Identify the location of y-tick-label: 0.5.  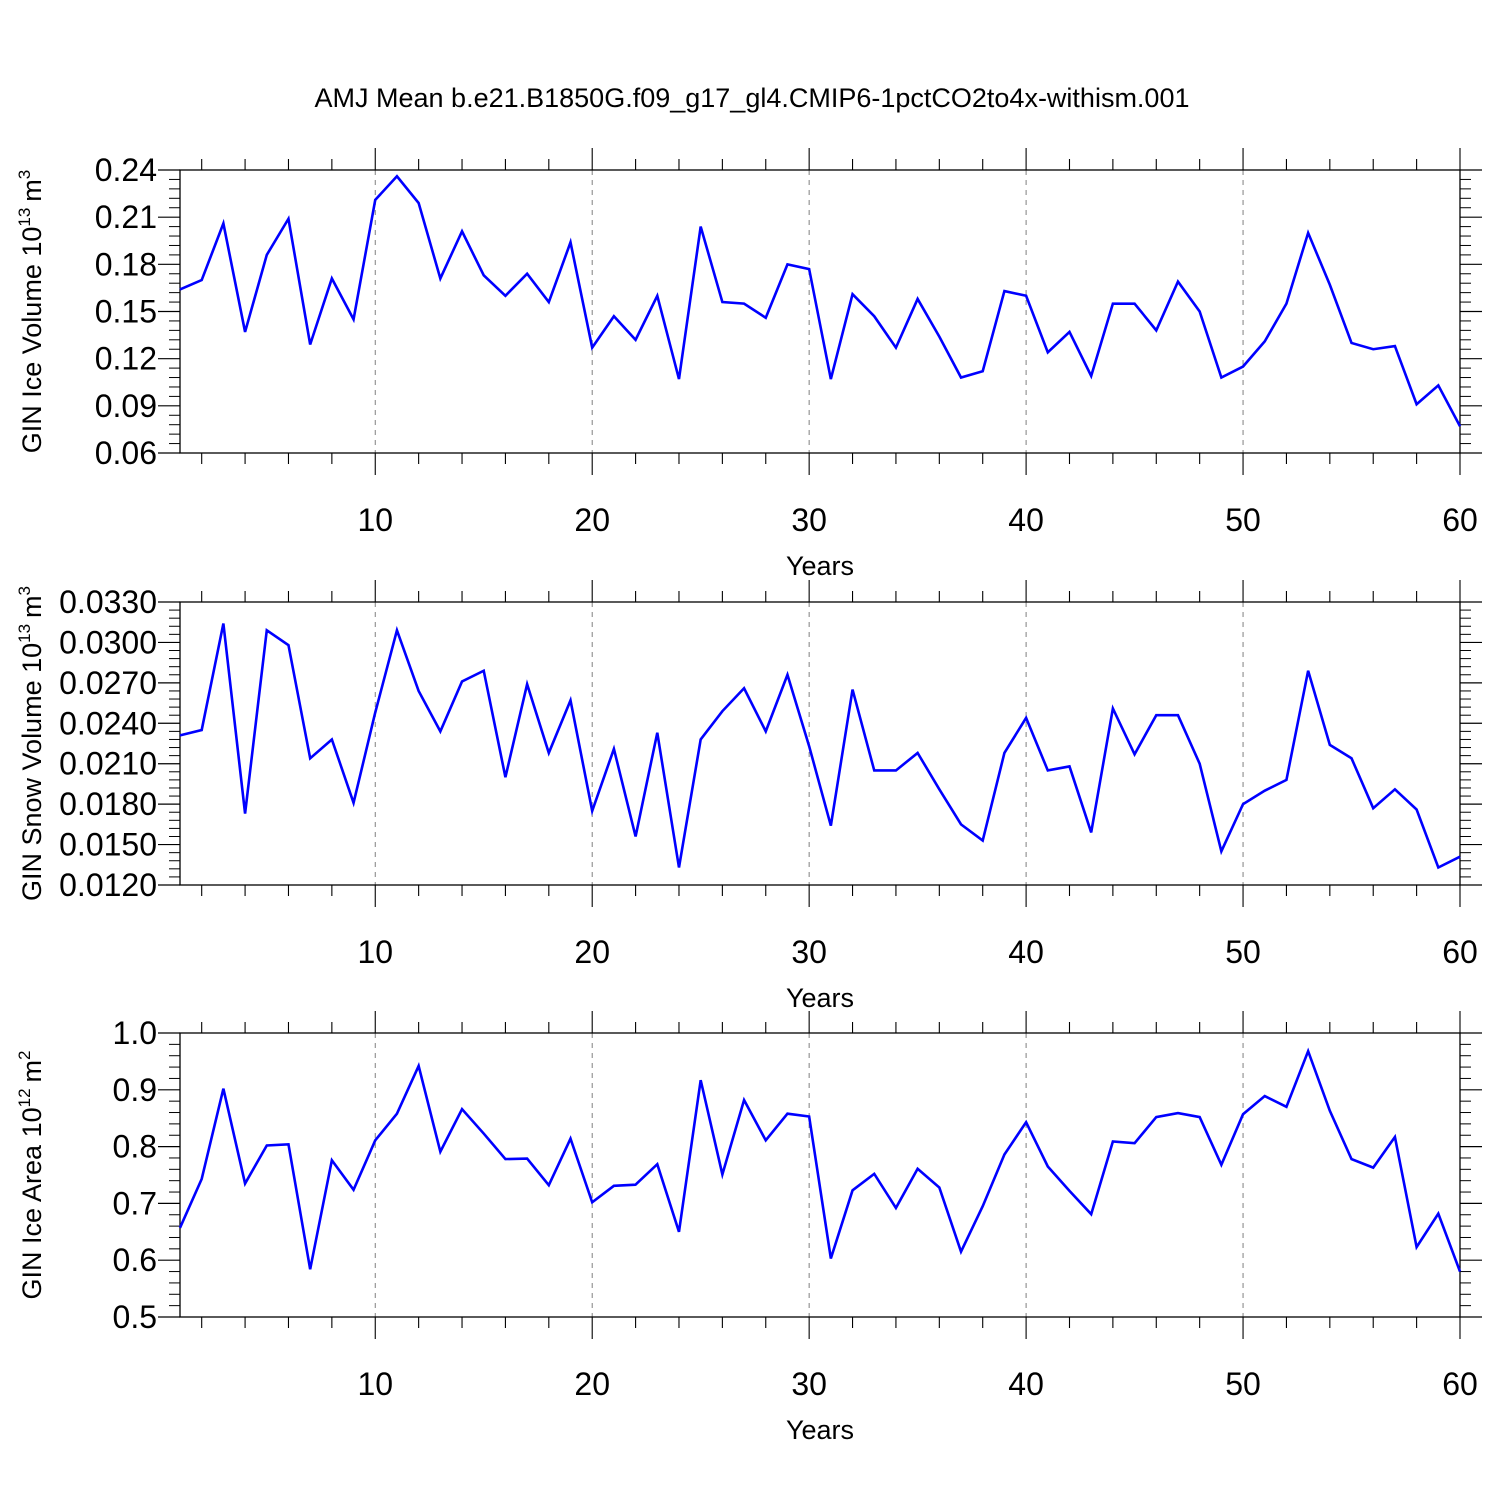
(135, 1317).